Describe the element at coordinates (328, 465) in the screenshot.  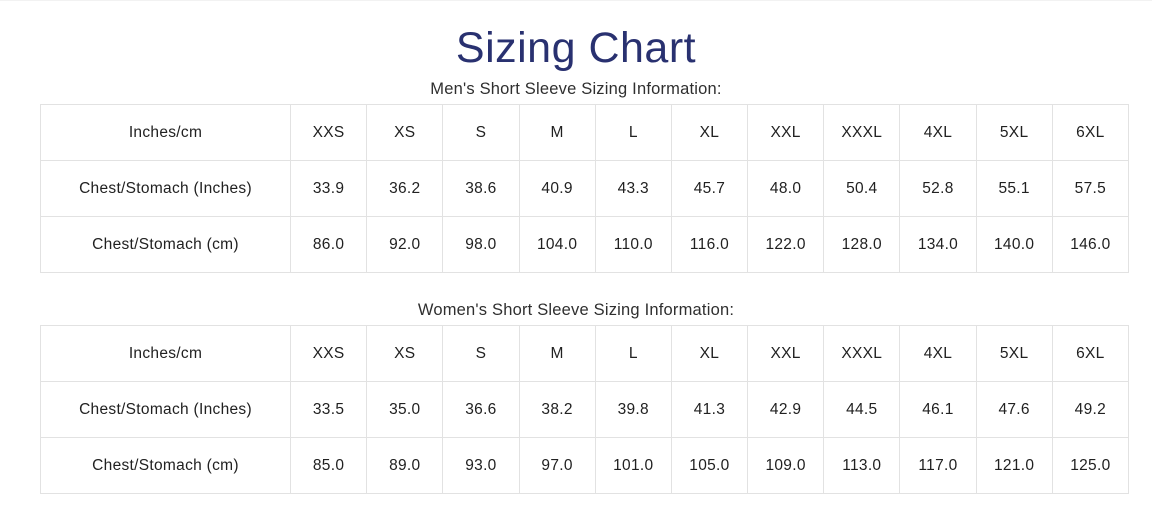
I see `measurement-value-cell: 85.0` at that location.